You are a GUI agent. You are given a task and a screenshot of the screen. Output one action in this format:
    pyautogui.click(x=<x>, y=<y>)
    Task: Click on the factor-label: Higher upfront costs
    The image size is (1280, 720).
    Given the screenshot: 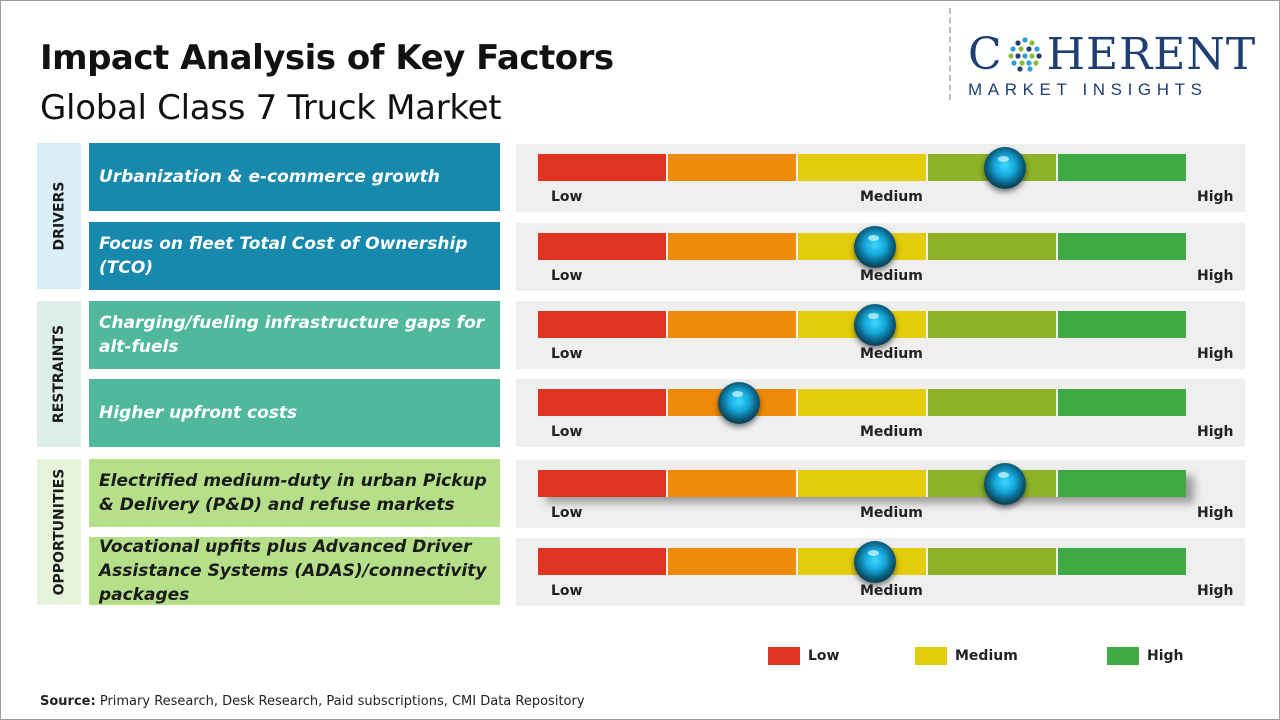 What is the action you would take?
    pyautogui.click(x=294, y=413)
    